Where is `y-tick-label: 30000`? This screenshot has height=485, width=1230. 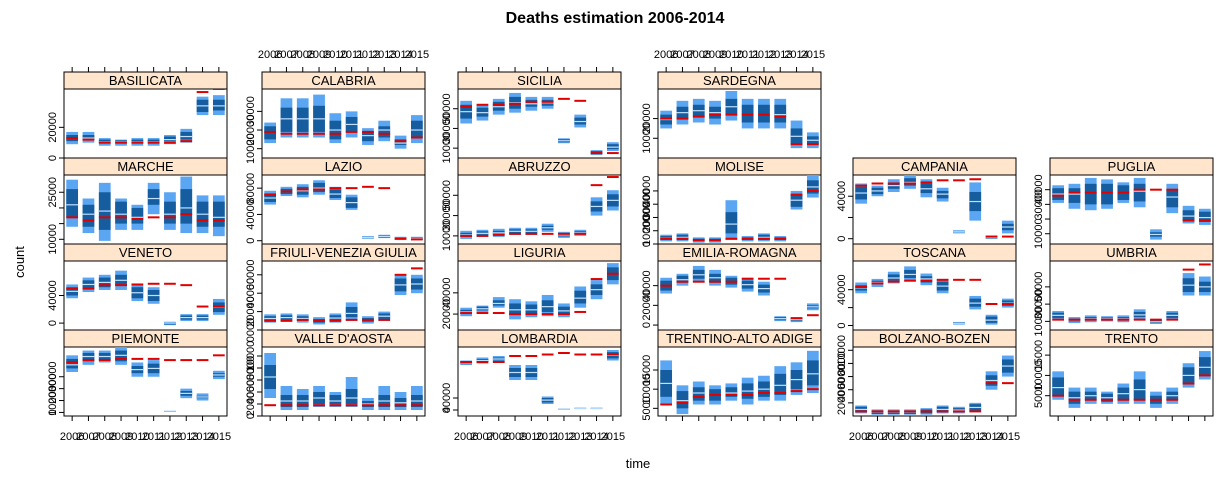 y-tick-label: 30000 is located at coordinates (447, 215).